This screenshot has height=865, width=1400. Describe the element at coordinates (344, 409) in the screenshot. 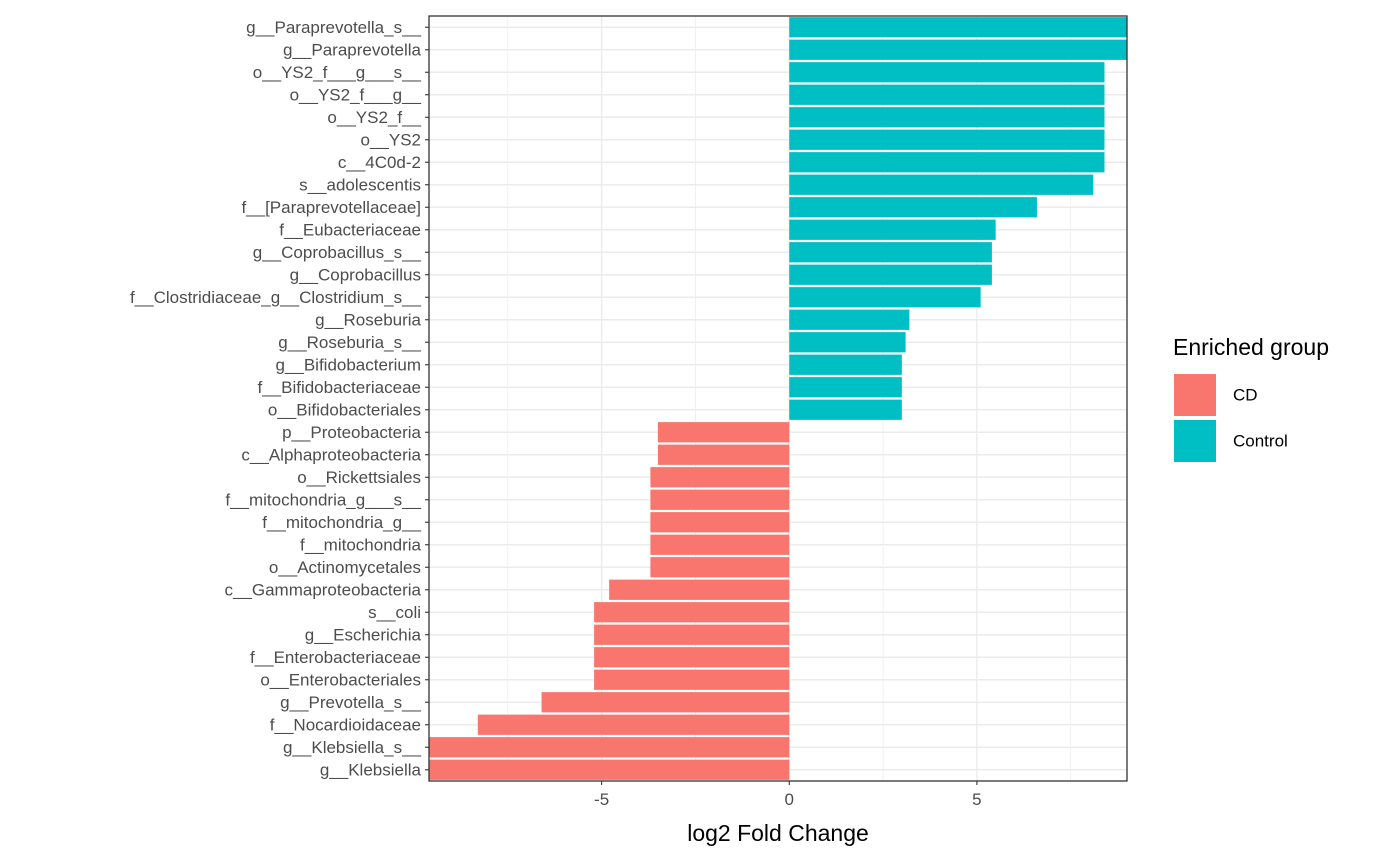

I see `y-tick-label: o__Bifidobacteriales` at that location.